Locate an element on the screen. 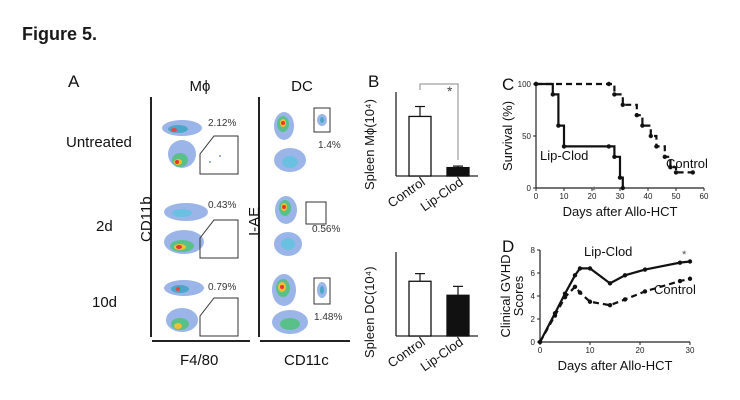 This screenshot has height=400, width=740. y-axis-label: Clinical GVHDScores is located at coordinates (513, 295).